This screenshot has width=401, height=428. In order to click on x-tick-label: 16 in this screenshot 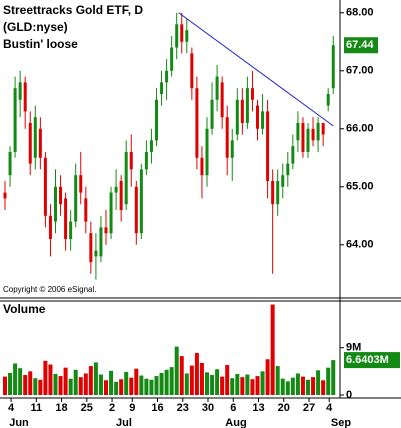, I will do `click(157, 408)`.